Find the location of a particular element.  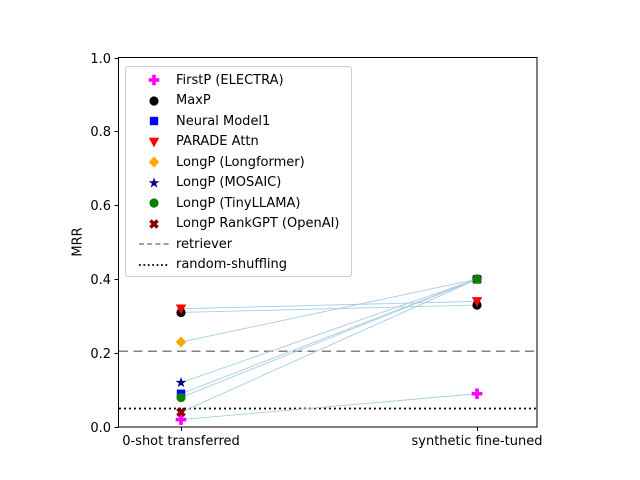

legend-item-firstp-electra: FirstP (ELECTRA) is located at coordinates (238, 80).